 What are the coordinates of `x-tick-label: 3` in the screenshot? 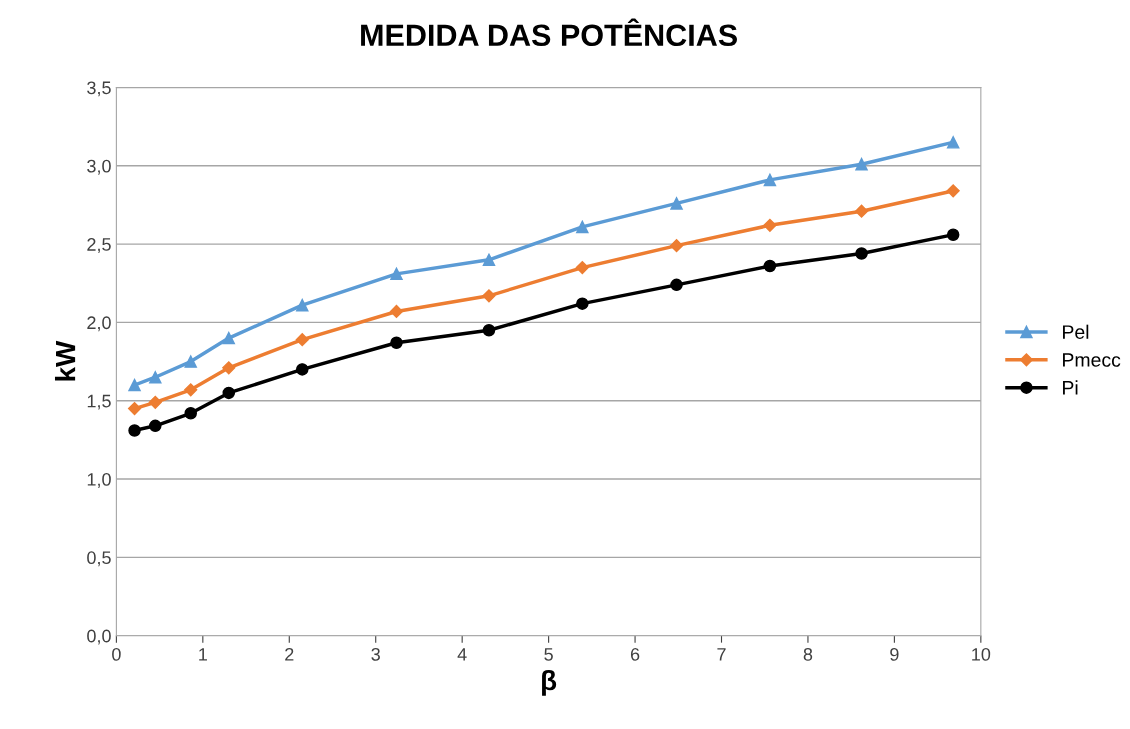 It's located at (375, 654).